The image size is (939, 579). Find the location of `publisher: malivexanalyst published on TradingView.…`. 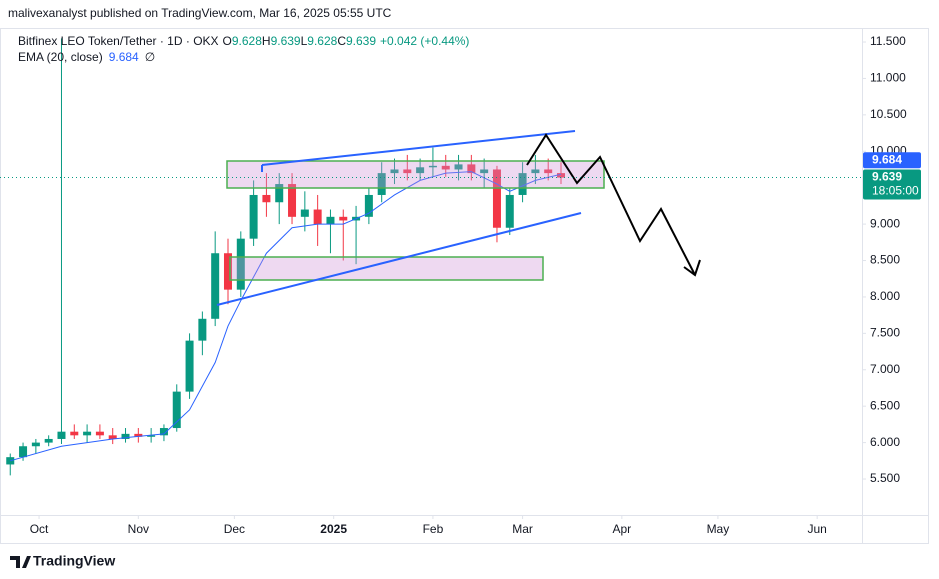

publisher: malivexanalyst published on TradingView.… is located at coordinates (200, 13).